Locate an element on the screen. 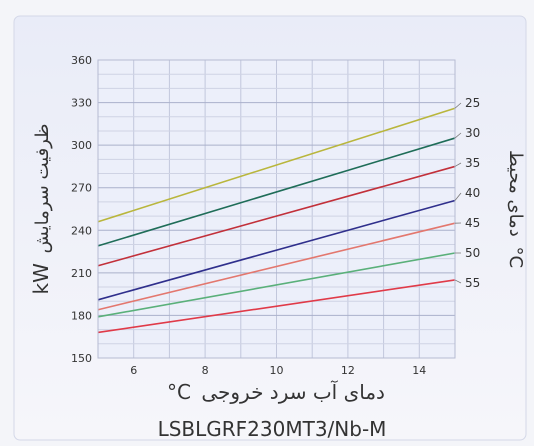  series-label: 25 is located at coordinates (472, 103).